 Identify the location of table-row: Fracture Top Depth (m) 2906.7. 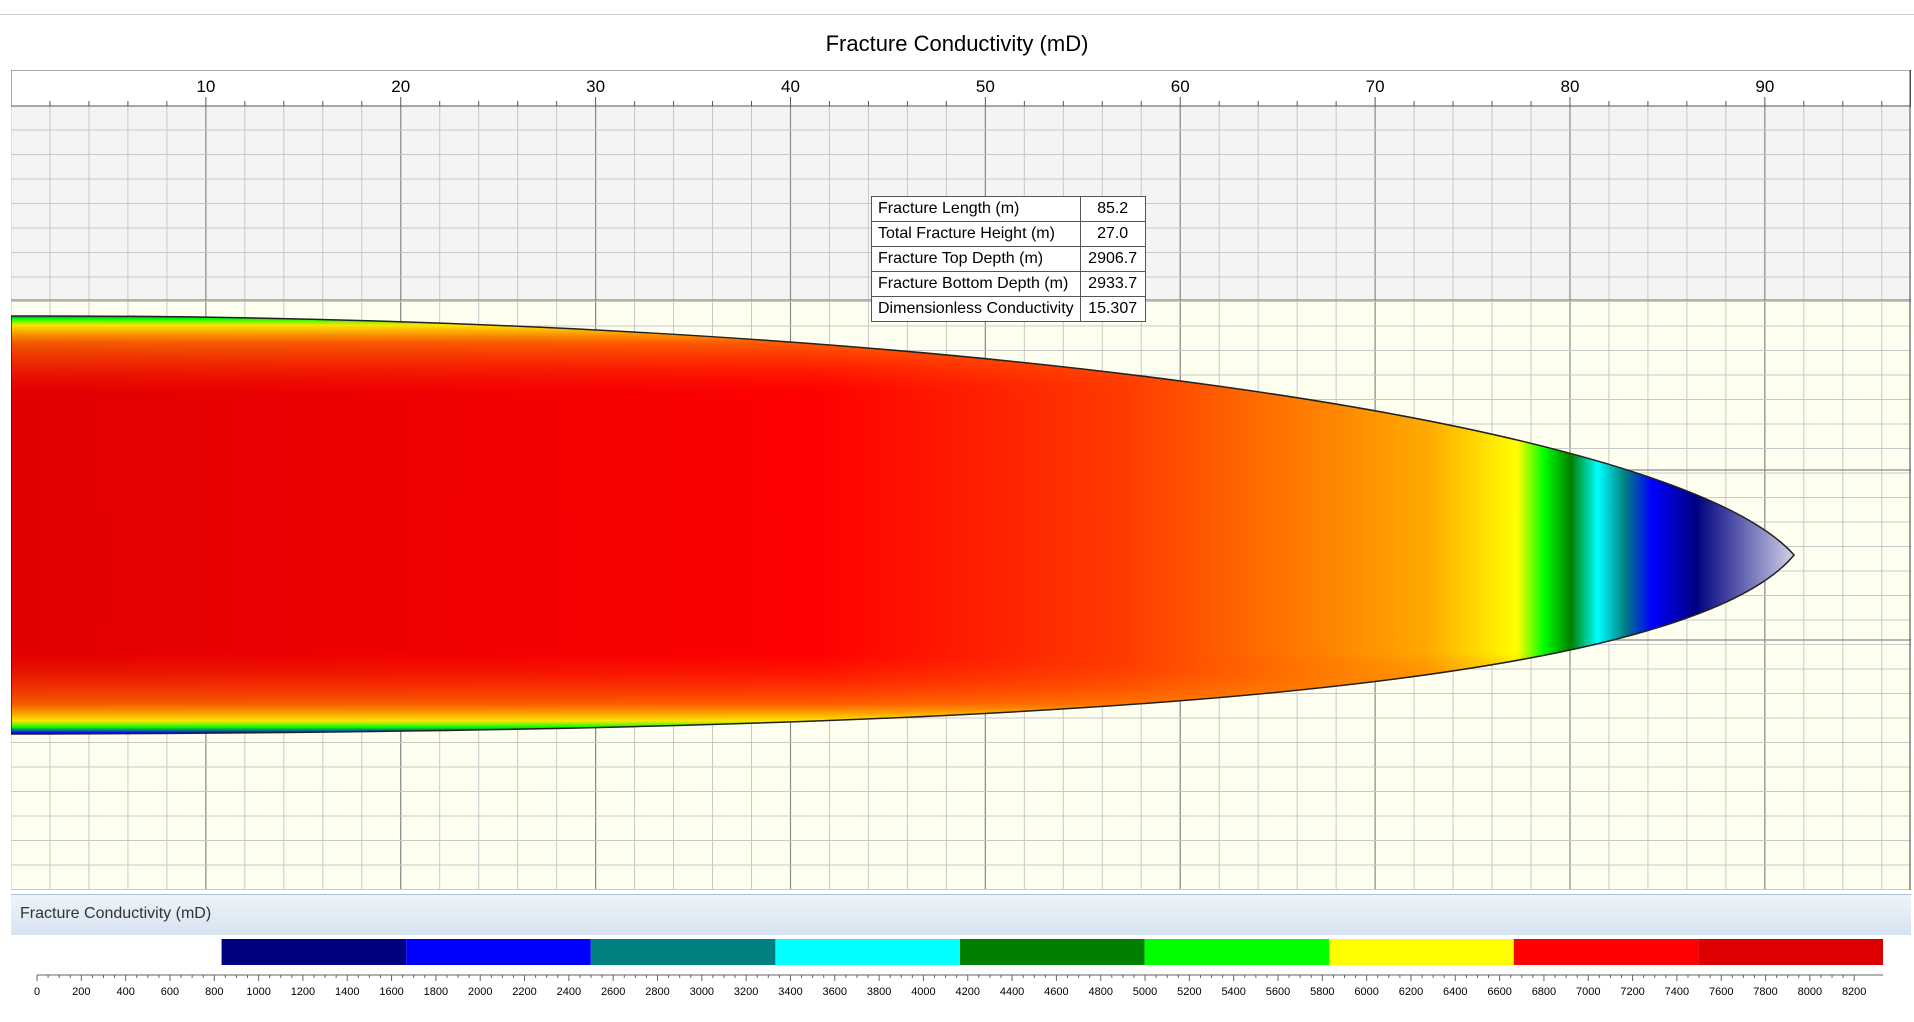
(1008, 259).